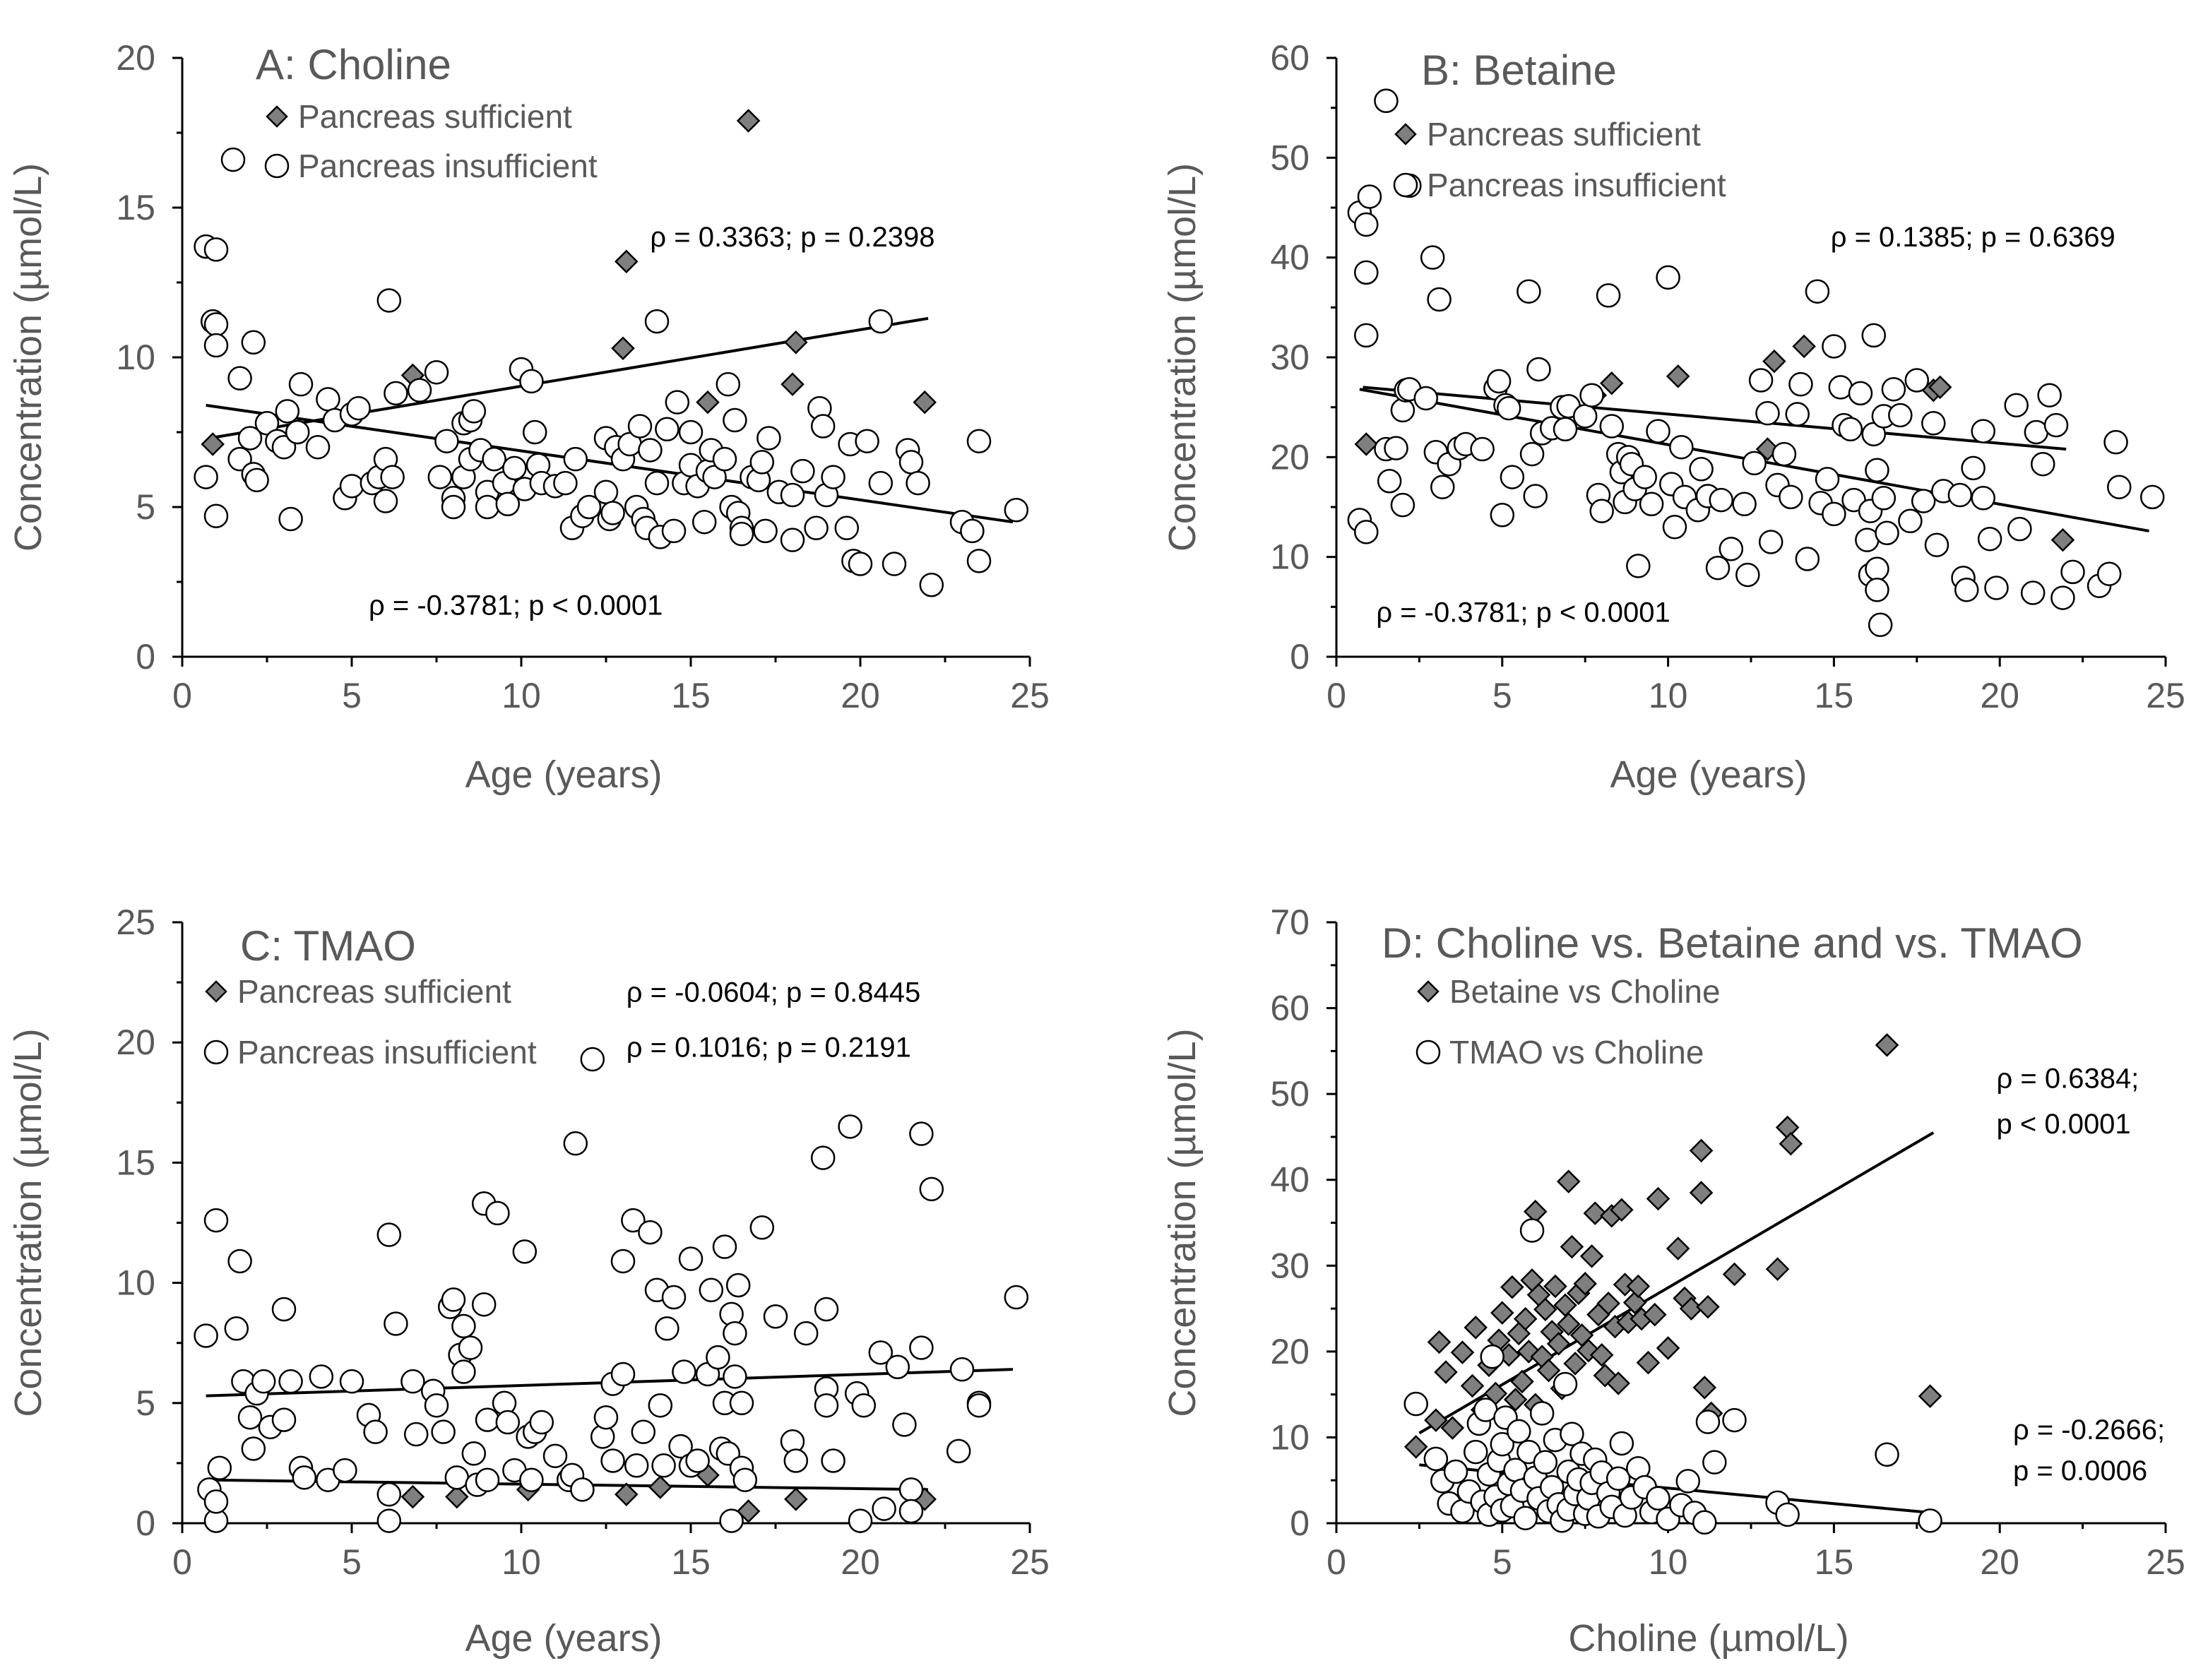 This screenshot has height=1680, width=2208. I want to click on panel-title: A: Choline, so click(353, 64).